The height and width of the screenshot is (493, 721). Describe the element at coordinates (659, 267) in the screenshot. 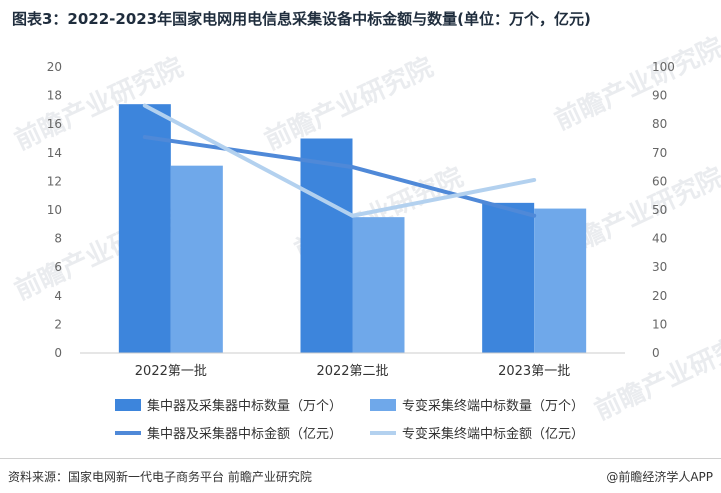

I see `y-right-tick-label: 30` at that location.